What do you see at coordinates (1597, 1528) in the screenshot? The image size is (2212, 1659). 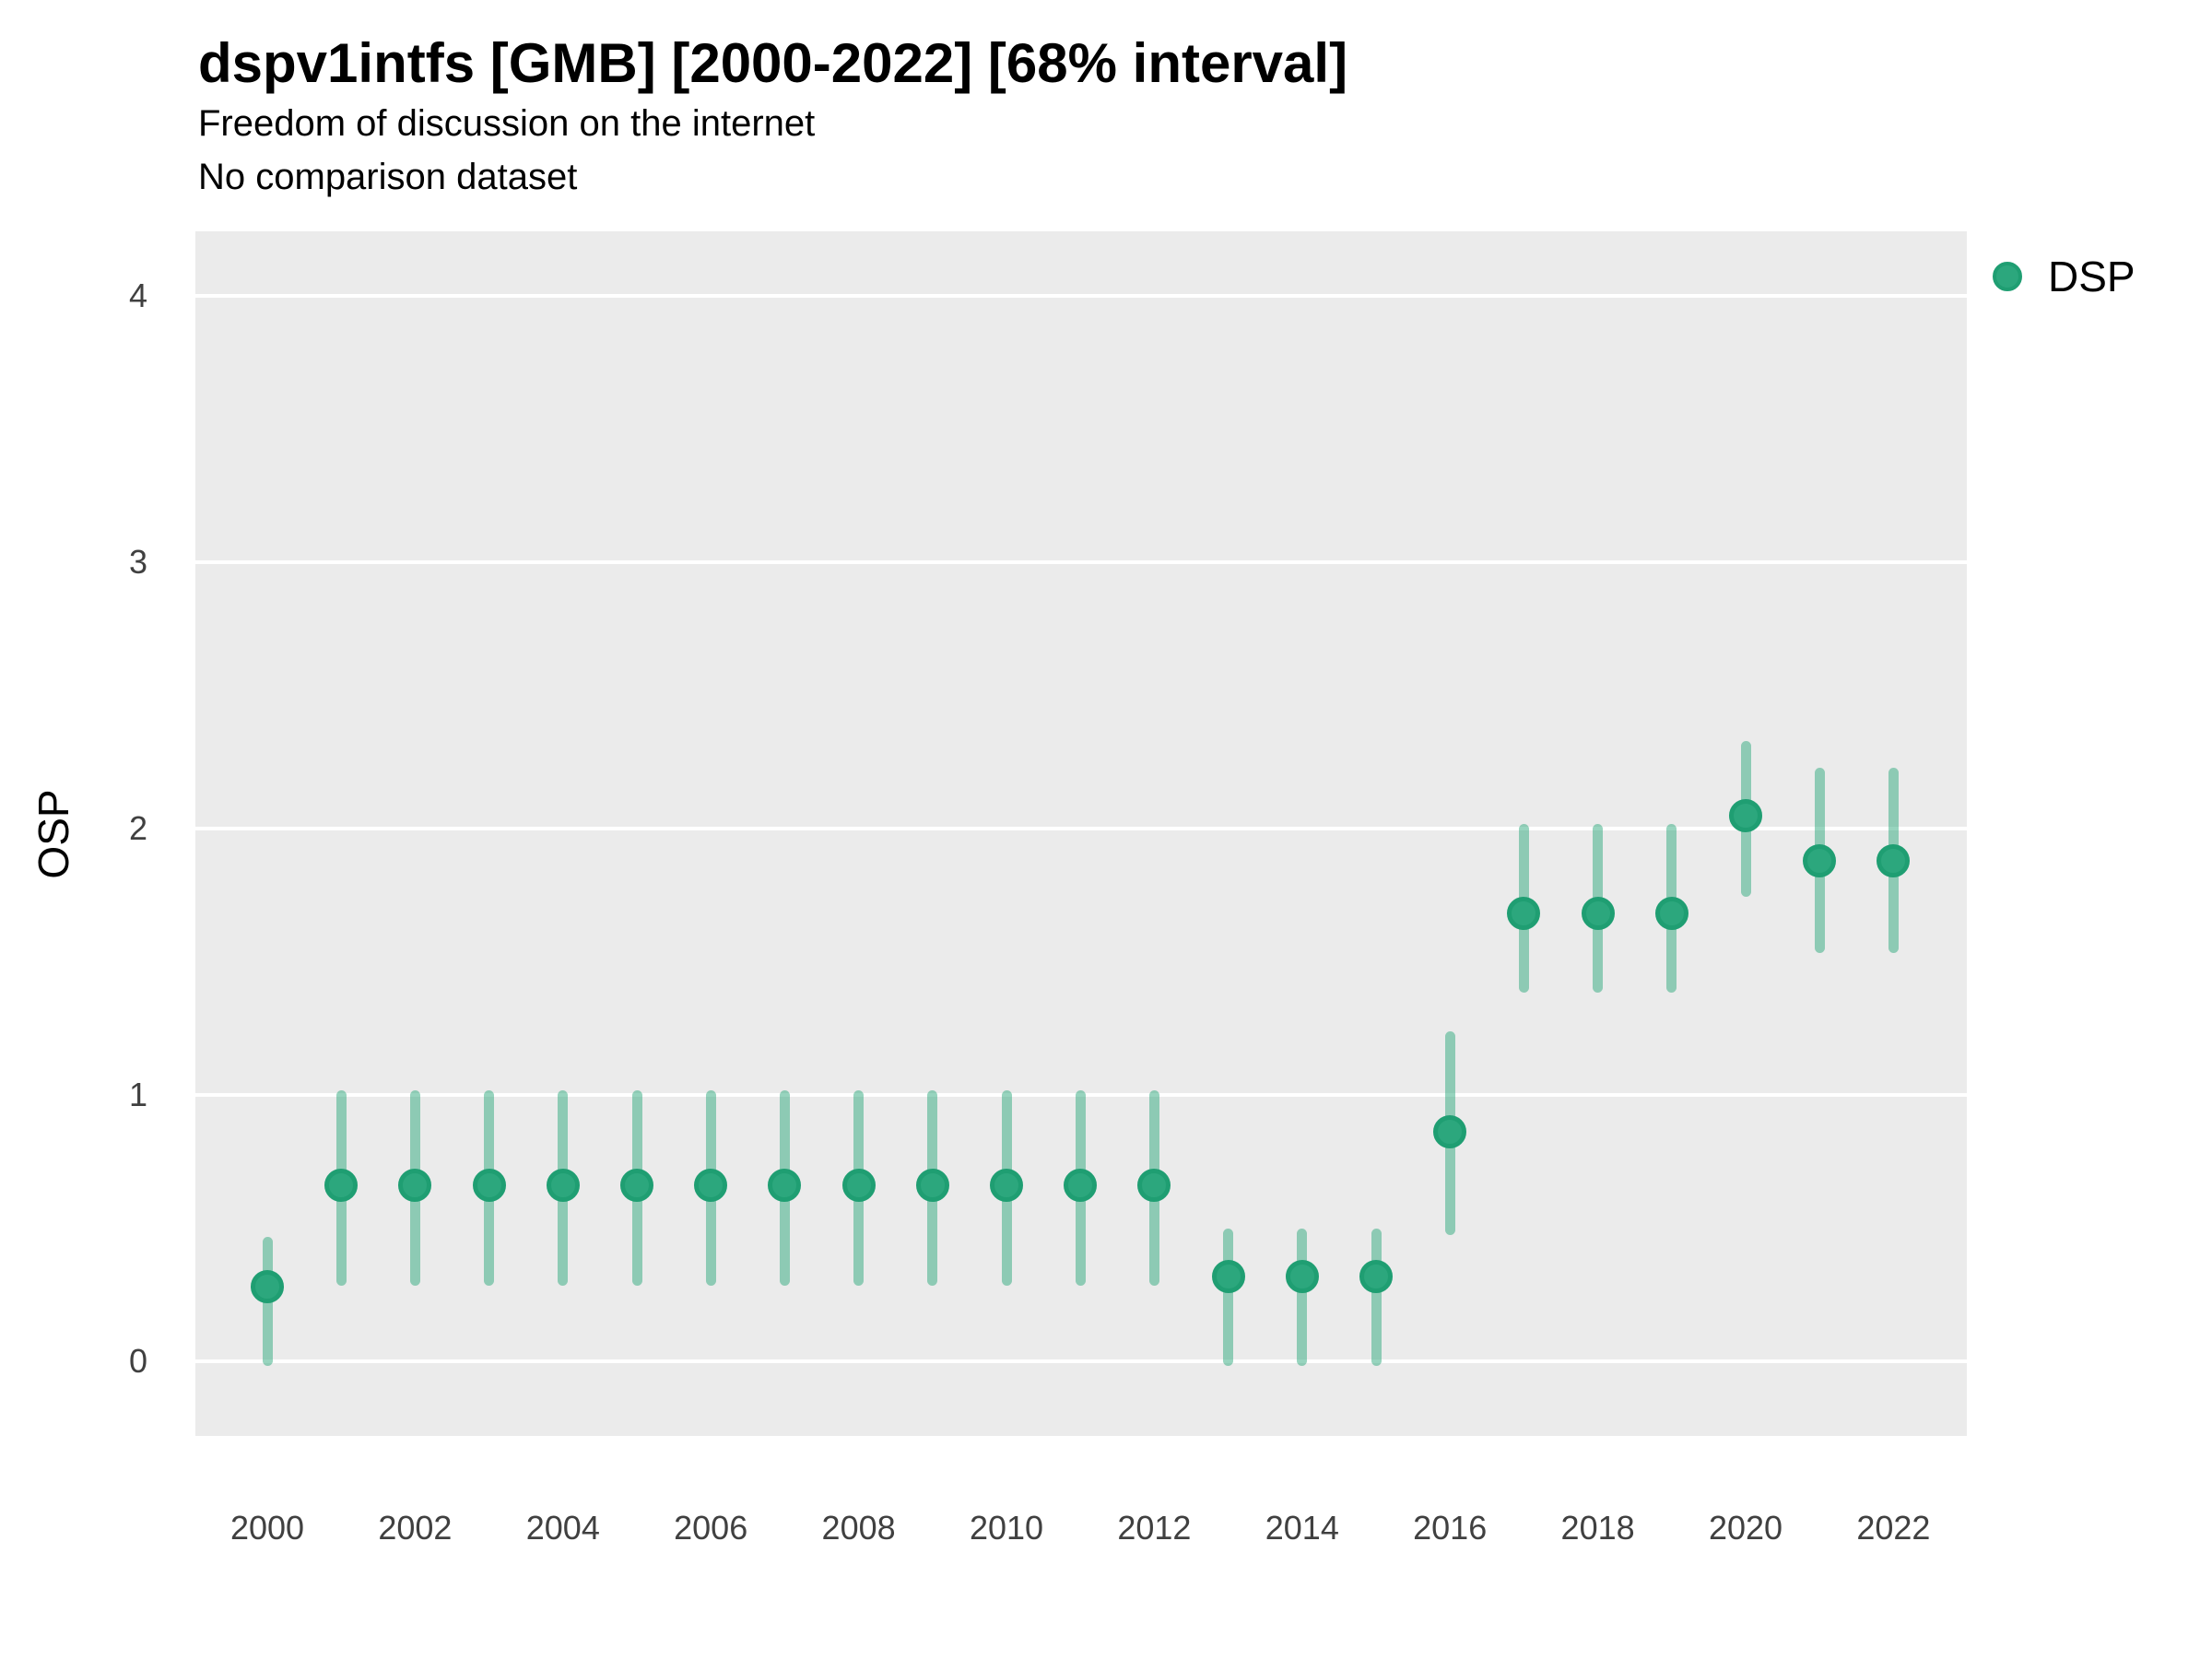 I see `x-tick-label-2018: 2018` at bounding box center [1597, 1528].